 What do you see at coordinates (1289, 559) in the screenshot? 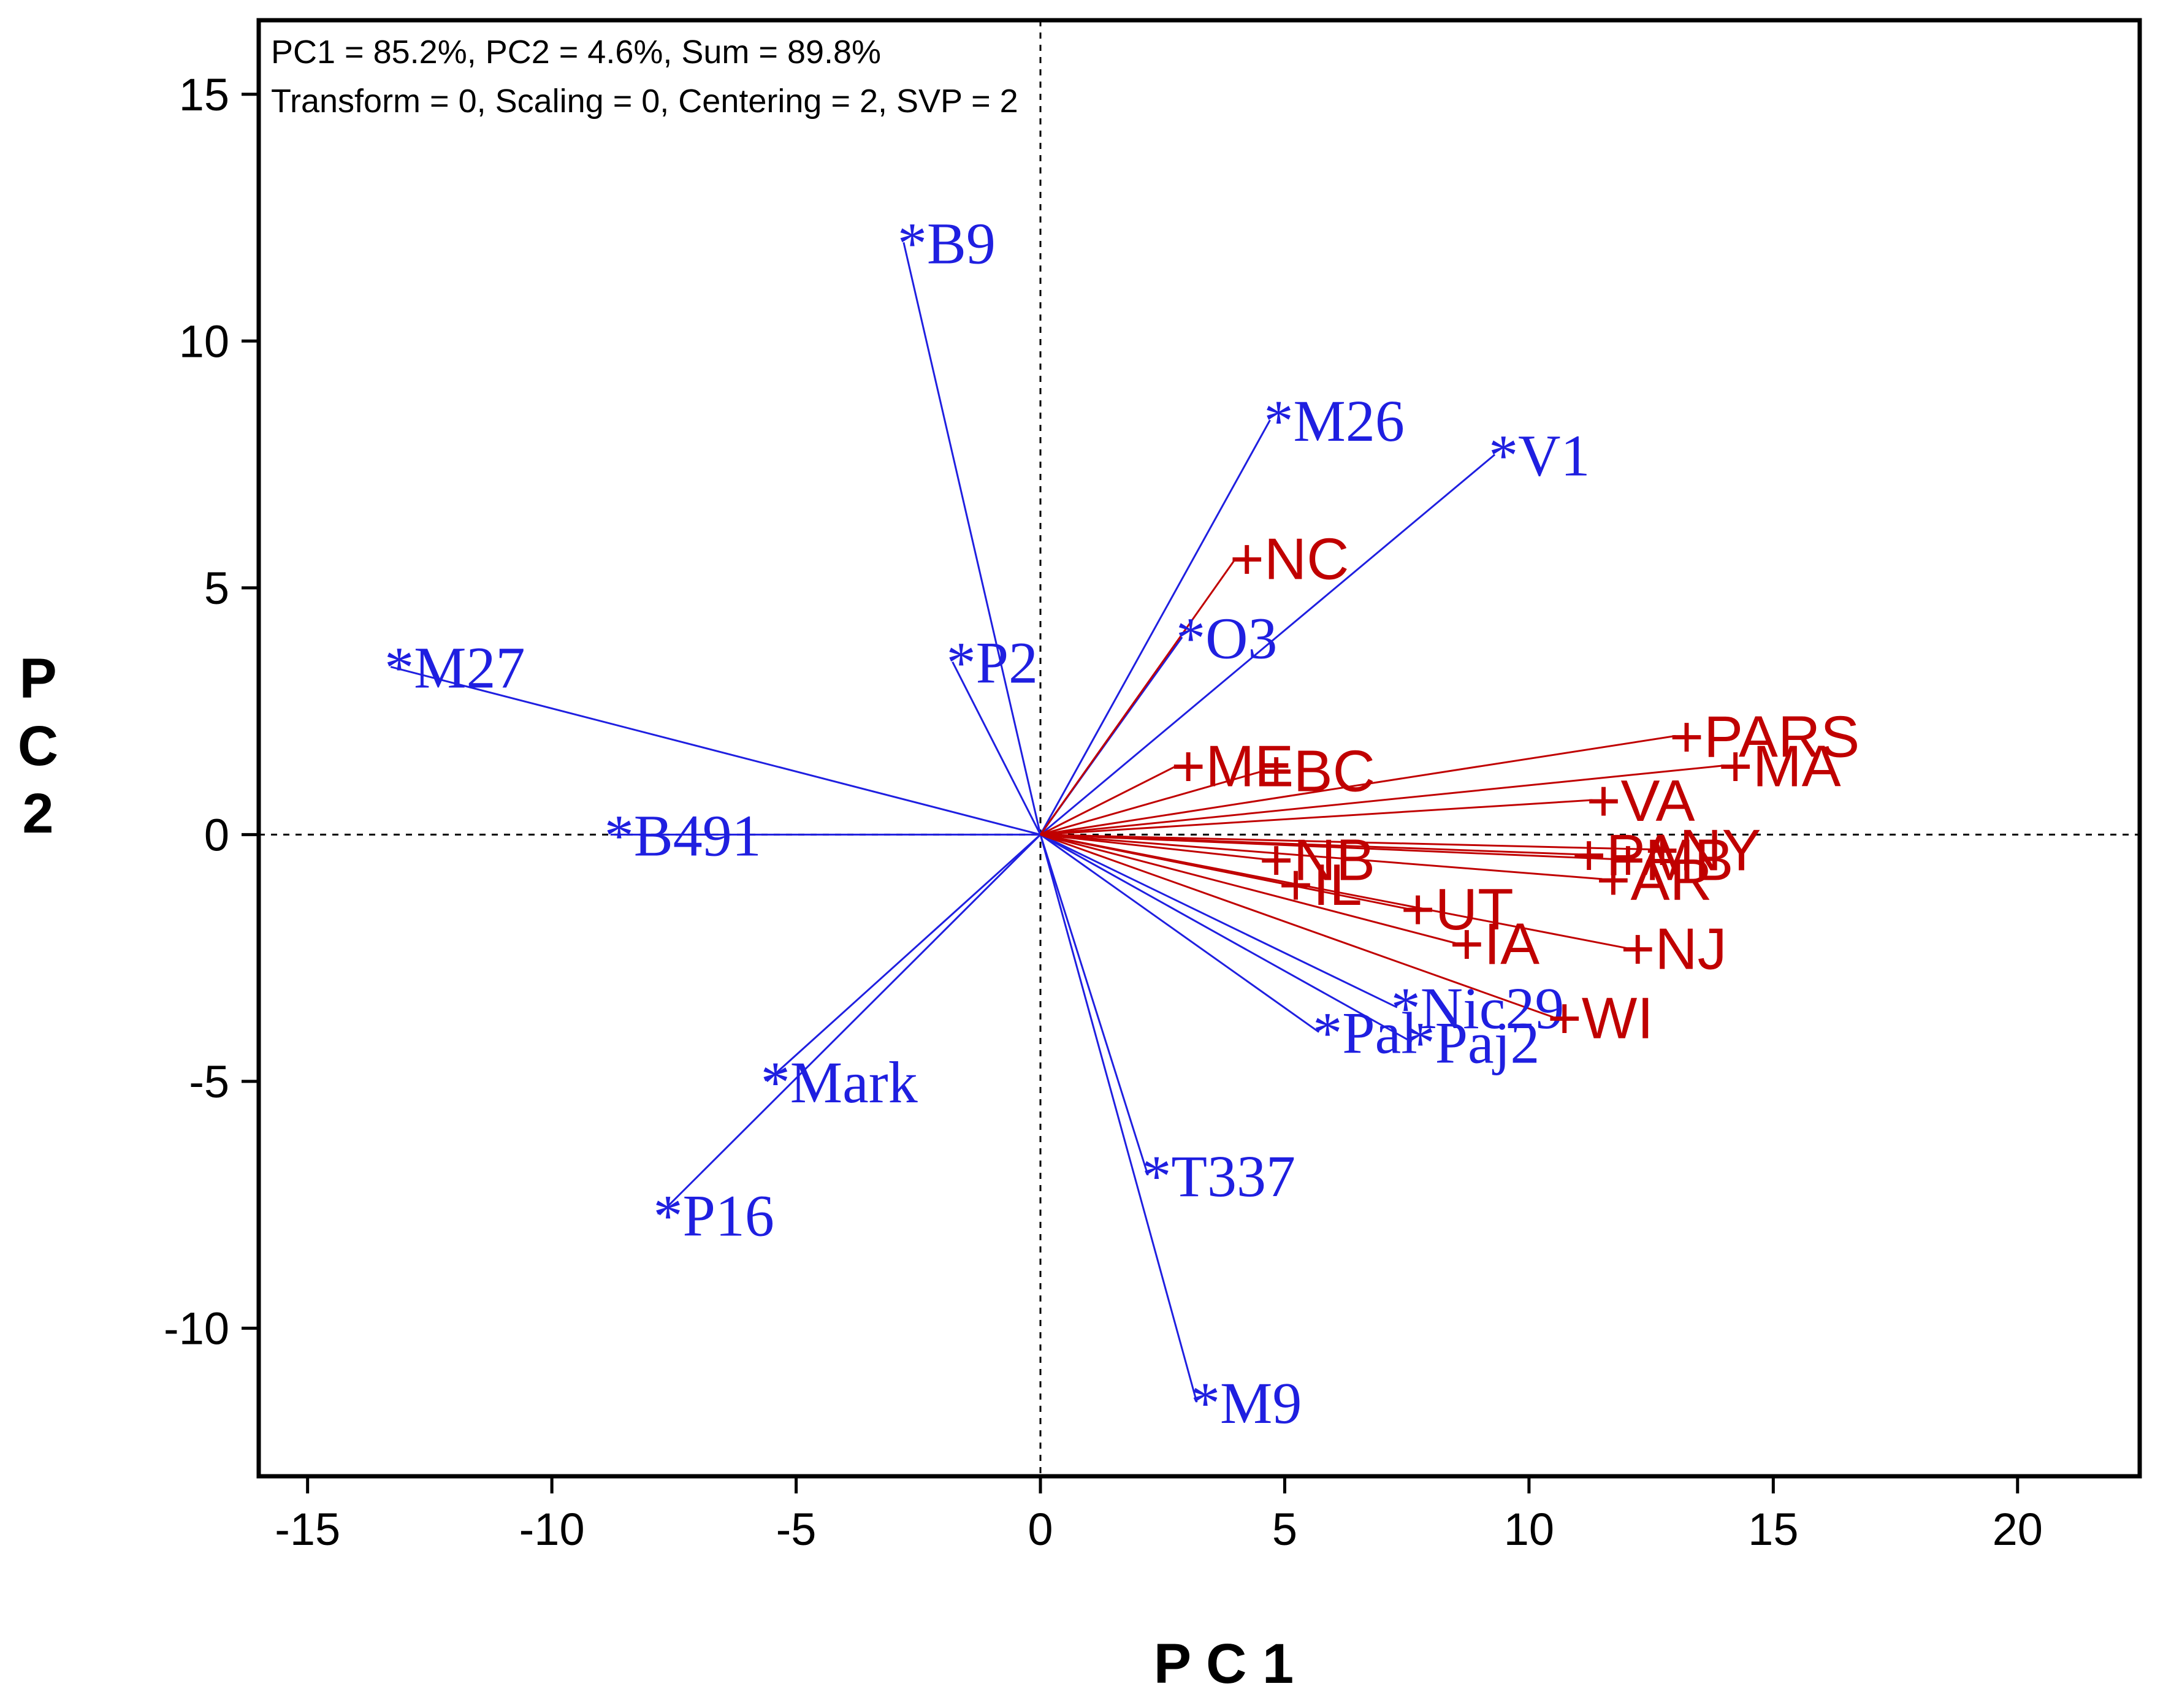
I see `environment-label-nc: +NC` at bounding box center [1289, 559].